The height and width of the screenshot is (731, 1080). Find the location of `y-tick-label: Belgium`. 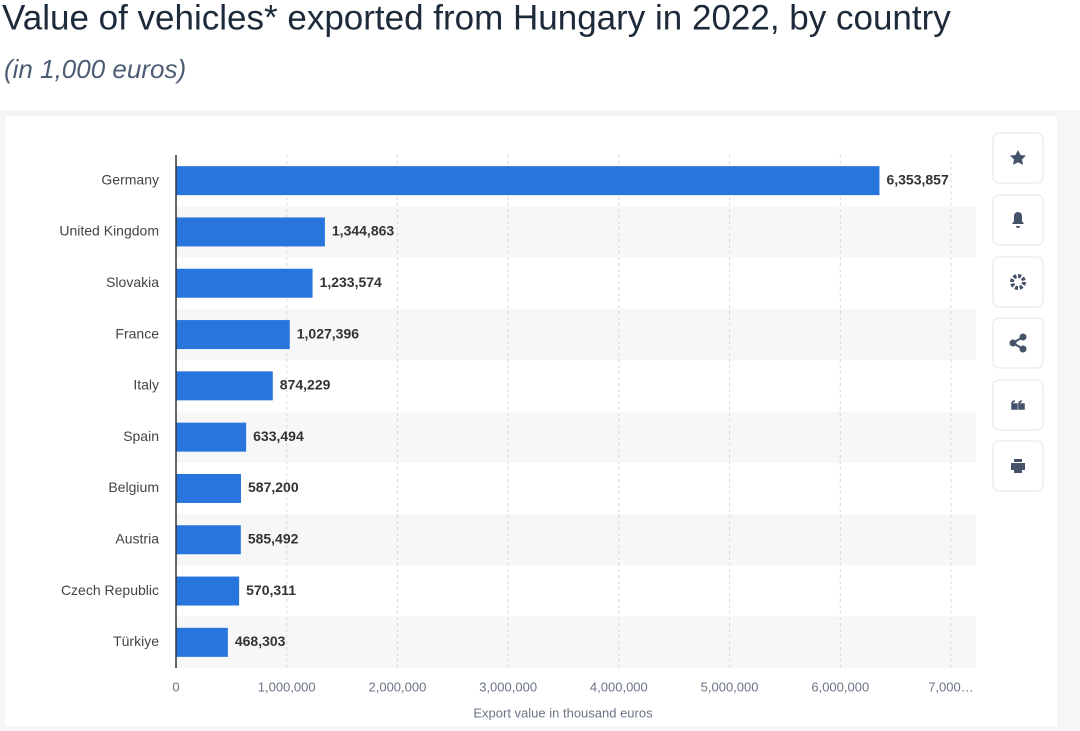

y-tick-label: Belgium is located at coordinates (133, 487).